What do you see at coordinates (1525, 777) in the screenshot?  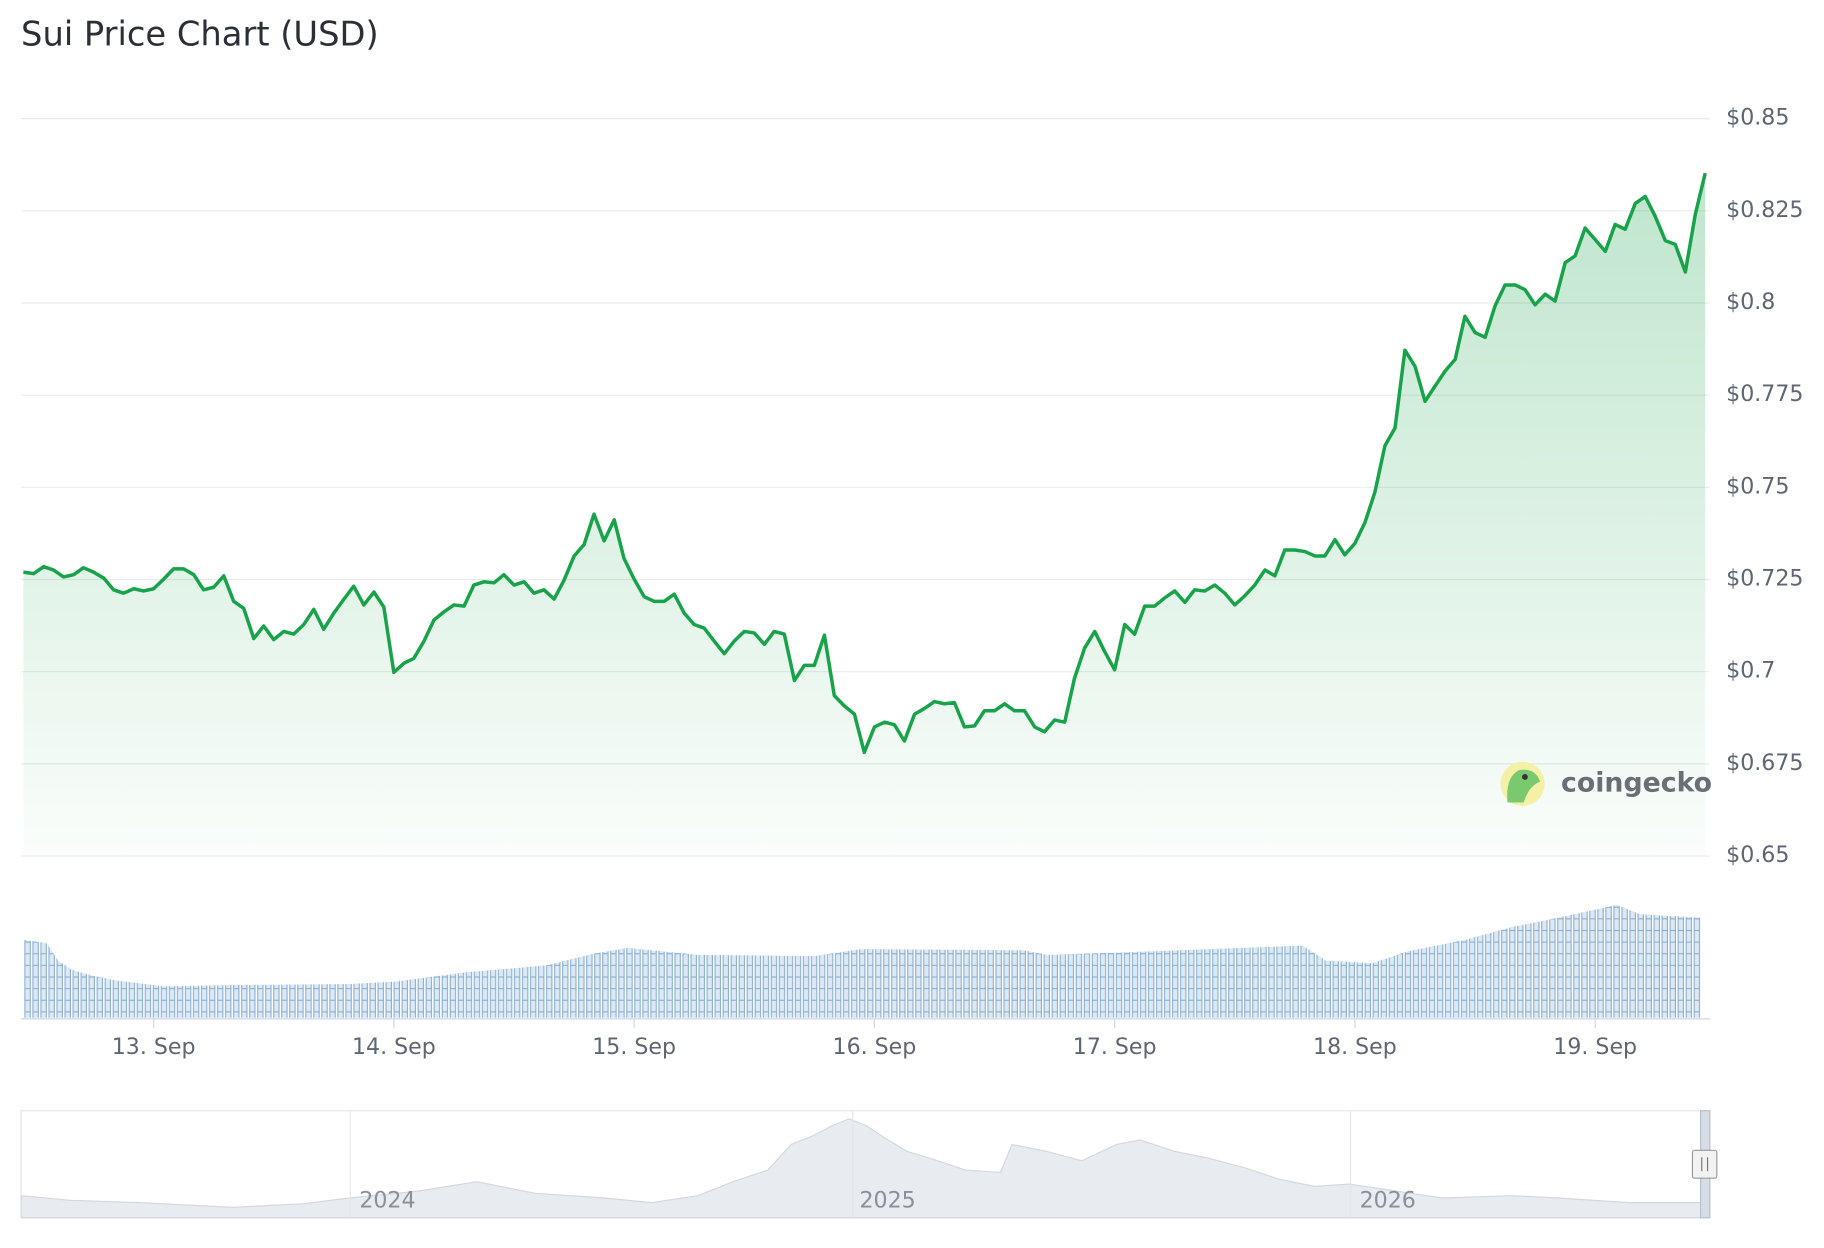 I see `watermark-logo-eye` at bounding box center [1525, 777].